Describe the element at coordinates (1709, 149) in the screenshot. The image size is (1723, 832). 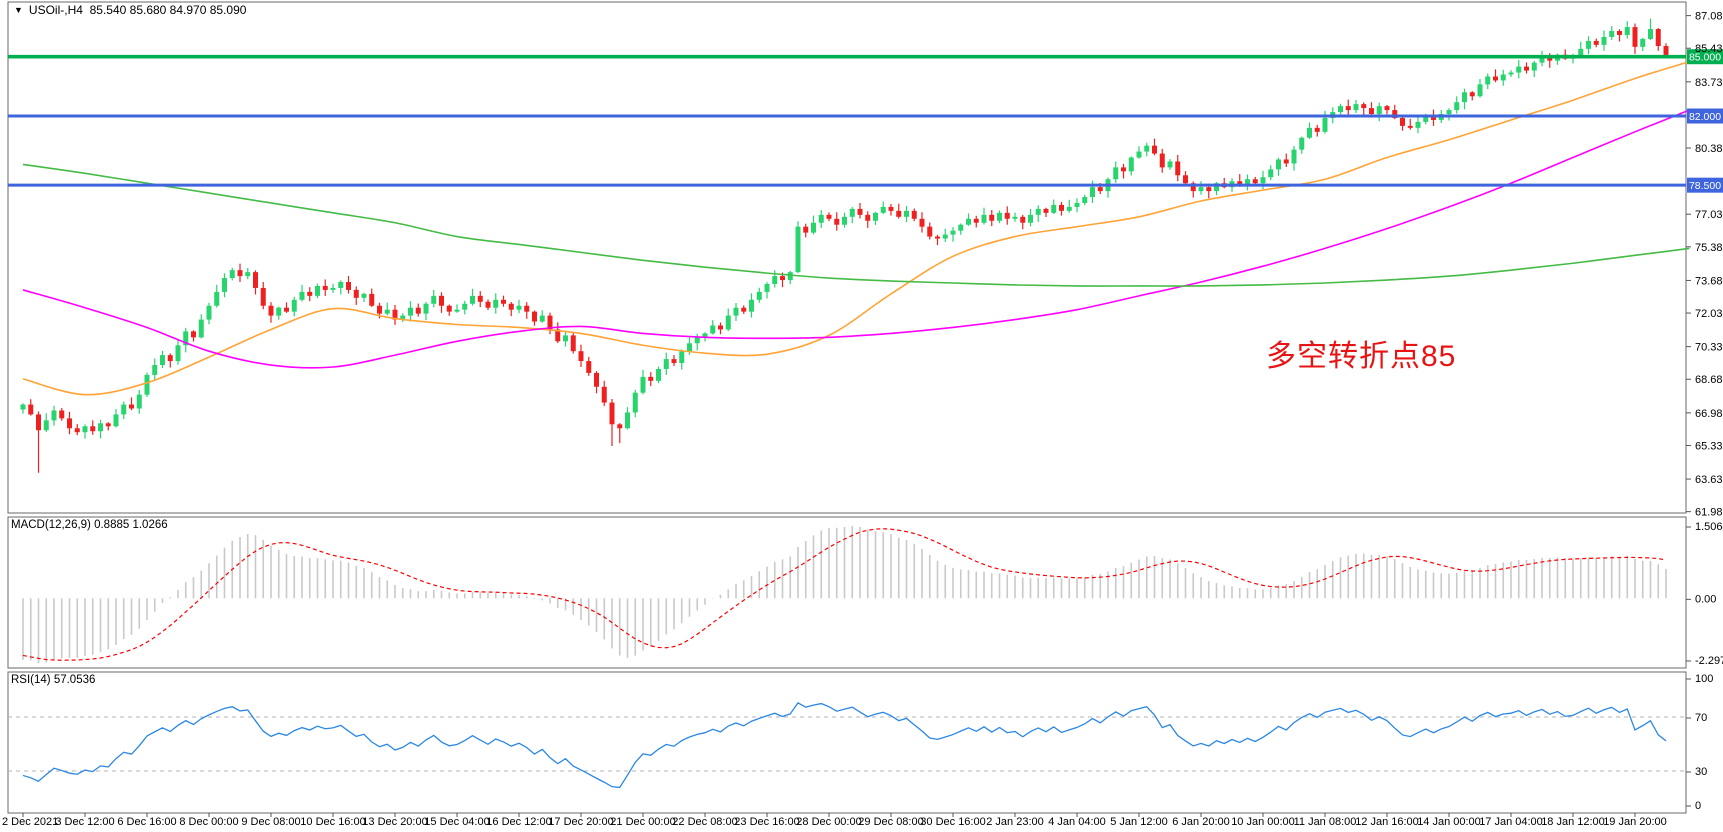
I see `price-axis-label: 80.380` at that location.